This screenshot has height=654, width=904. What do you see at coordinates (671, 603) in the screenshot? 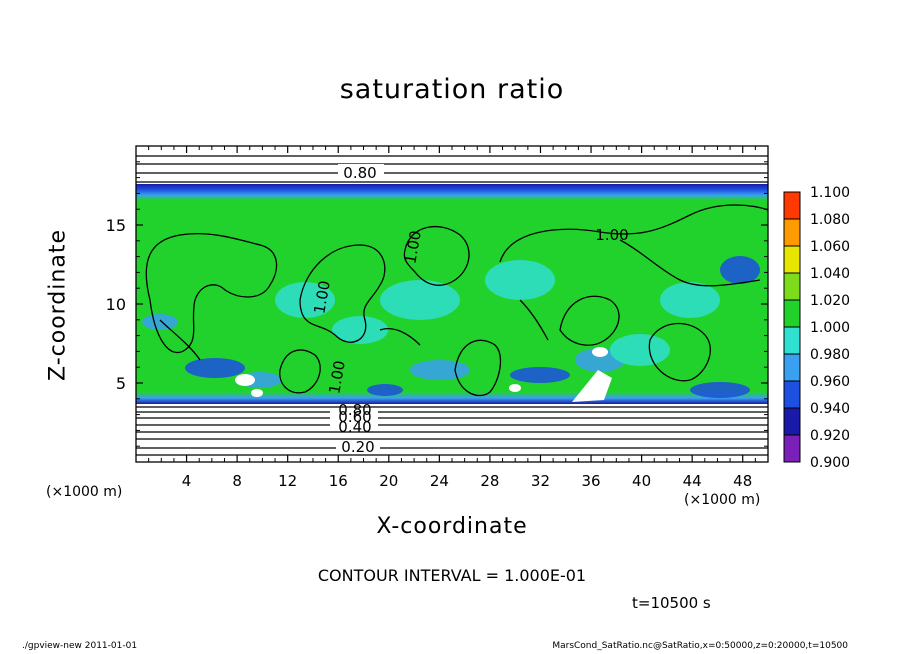
I see `time-label: t=10500 s` at bounding box center [671, 603].